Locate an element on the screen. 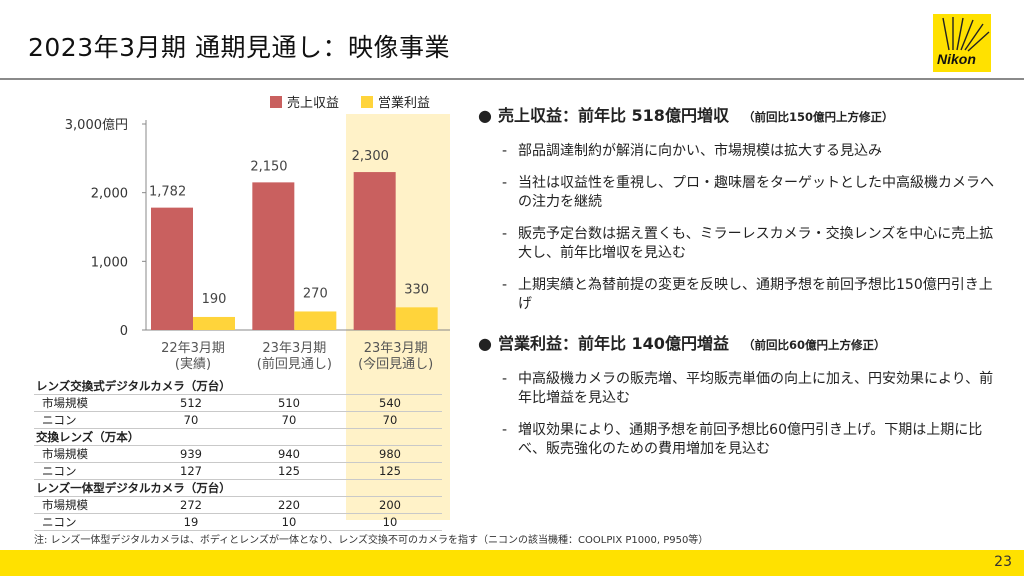 The width and height of the screenshot is (1024, 576). data-label: 330 is located at coordinates (416, 289).